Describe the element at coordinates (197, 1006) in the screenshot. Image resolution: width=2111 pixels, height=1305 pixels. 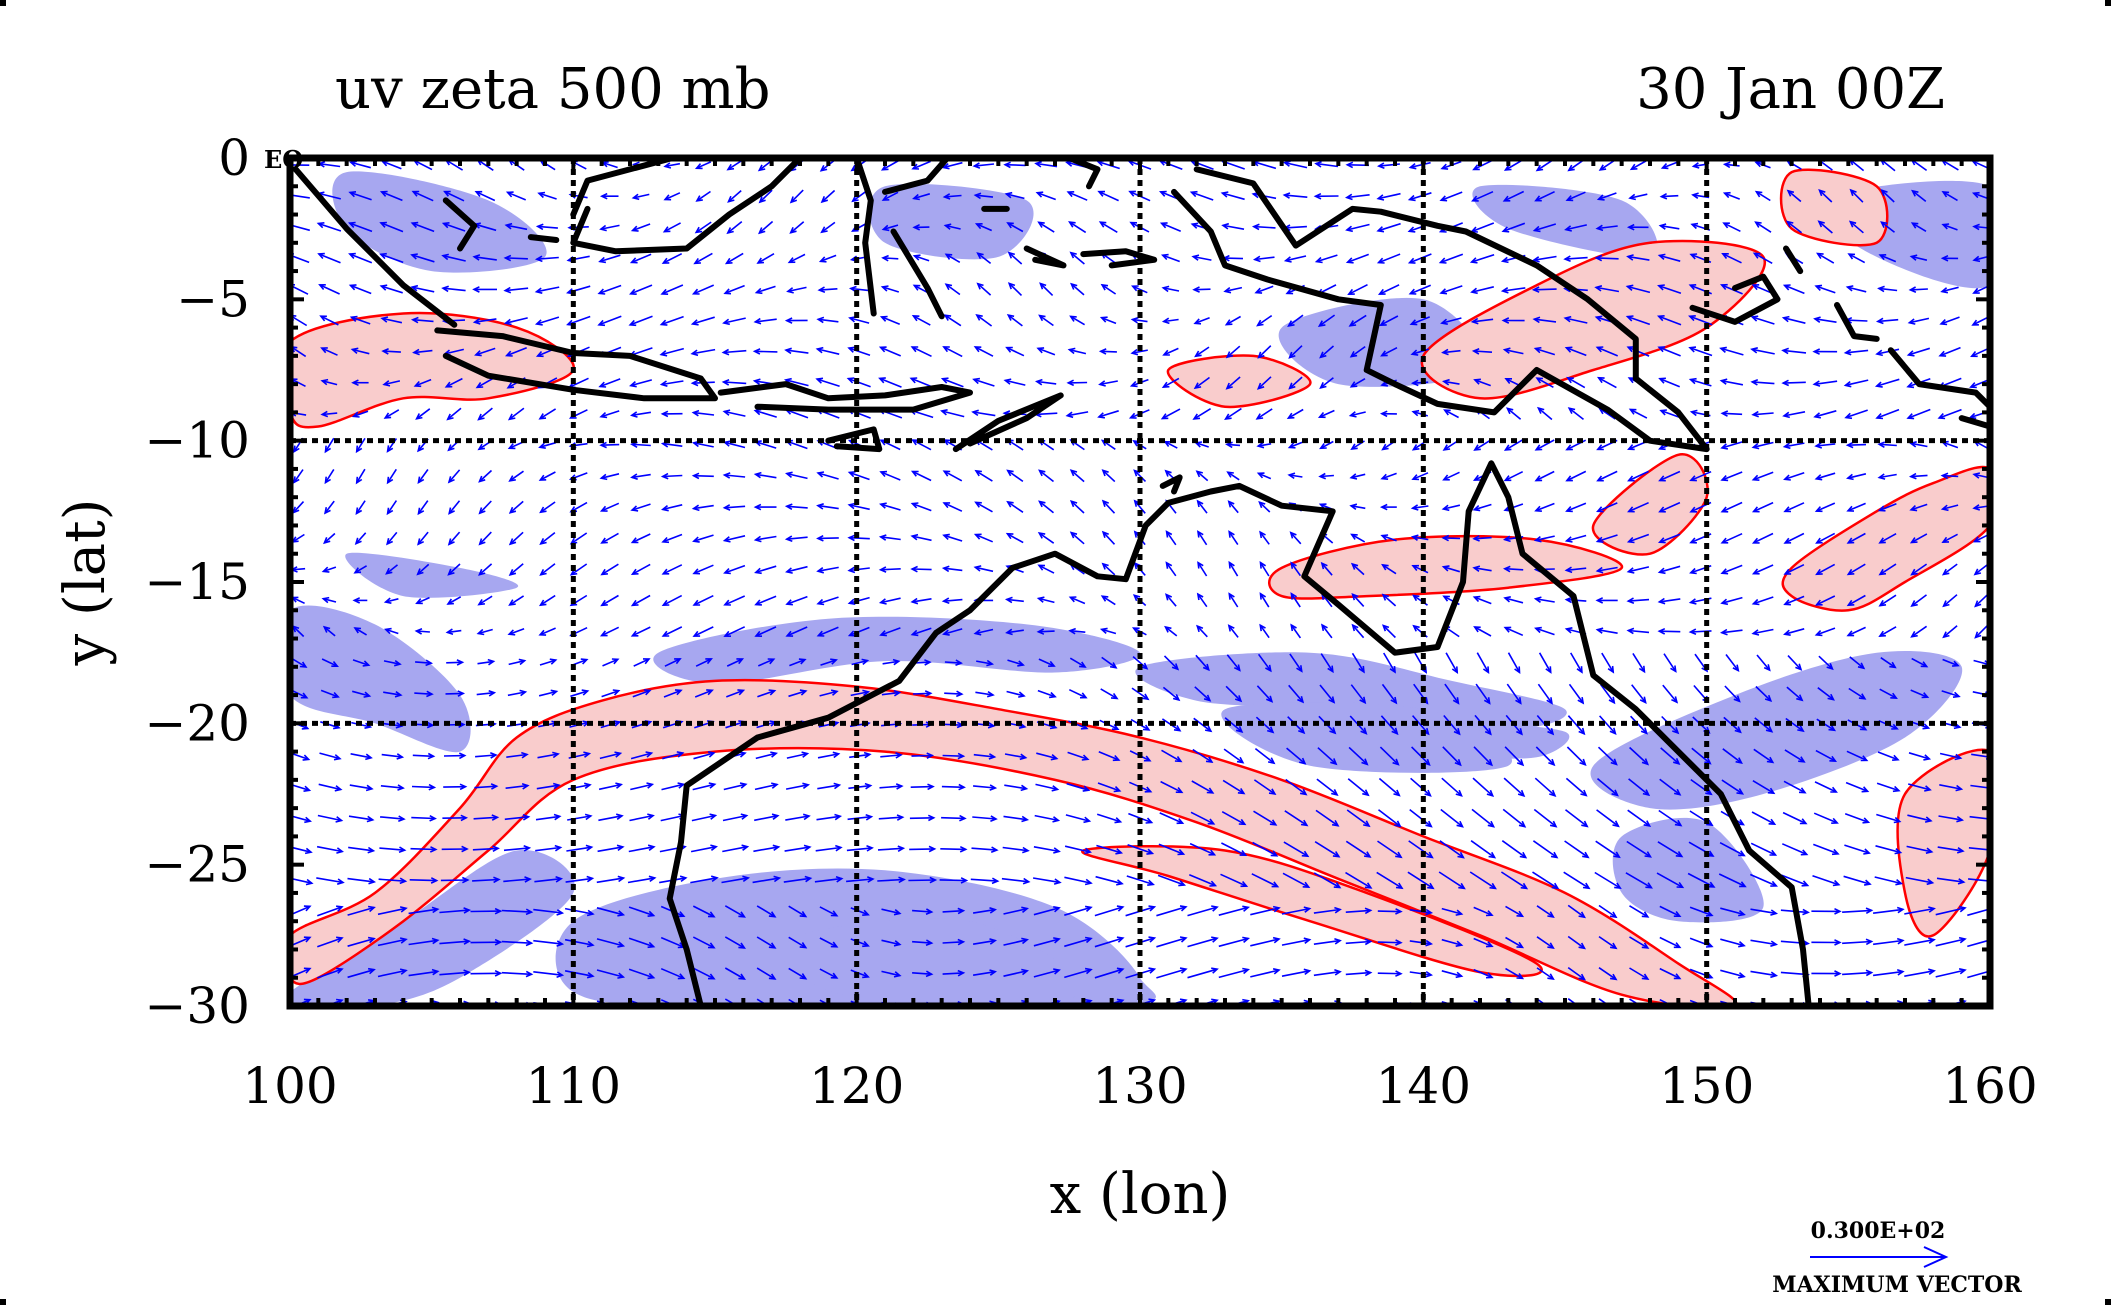
I see `y-tick-label: −30` at that location.